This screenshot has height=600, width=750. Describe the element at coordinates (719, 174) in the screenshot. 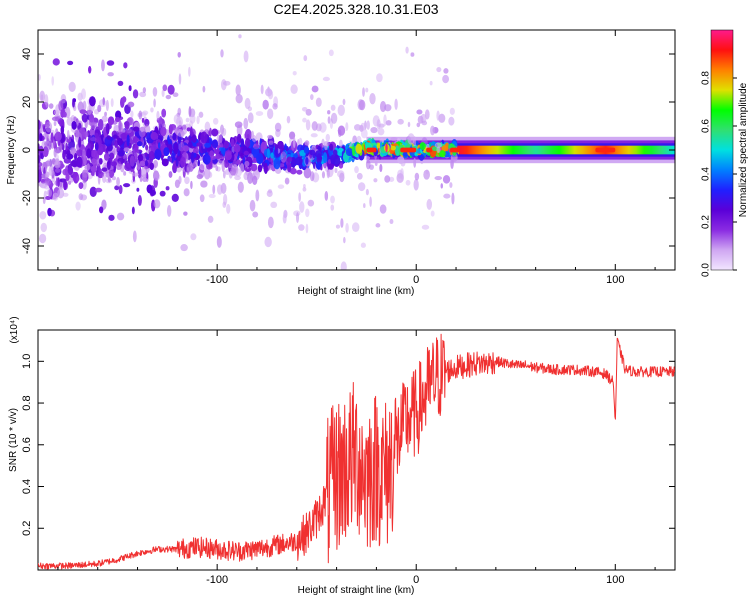

I see `colorbar-ticks: 0.0 0.2 0.4 0.6 0.8` at that location.